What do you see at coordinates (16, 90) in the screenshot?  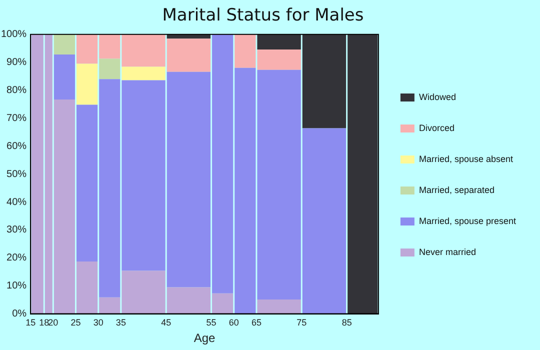 I see `y-tick-label: 80%` at bounding box center [16, 90].